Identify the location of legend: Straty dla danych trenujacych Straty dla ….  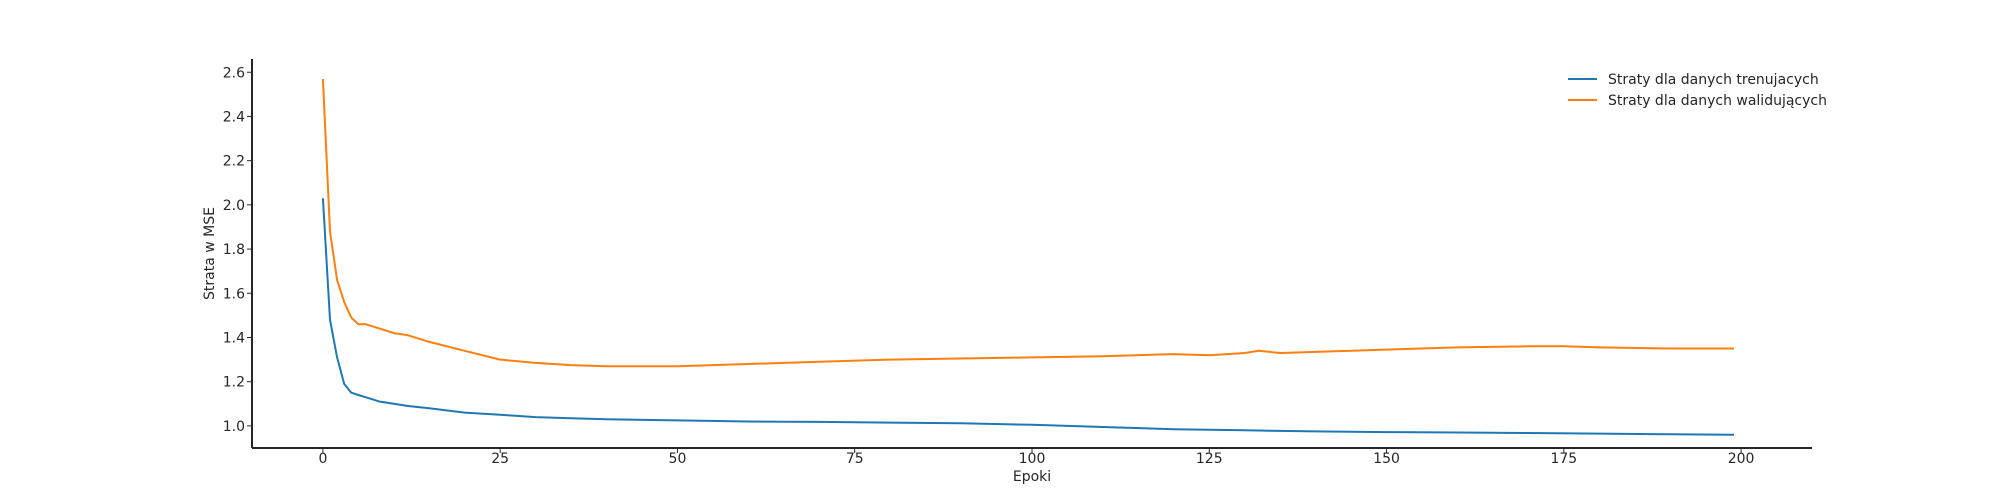
(1697, 90).